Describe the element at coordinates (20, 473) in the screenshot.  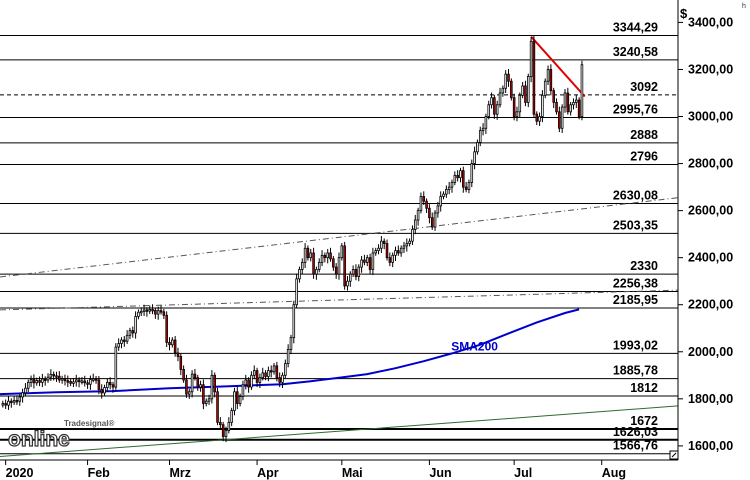
I see `x-tick-label: 2020` at that location.